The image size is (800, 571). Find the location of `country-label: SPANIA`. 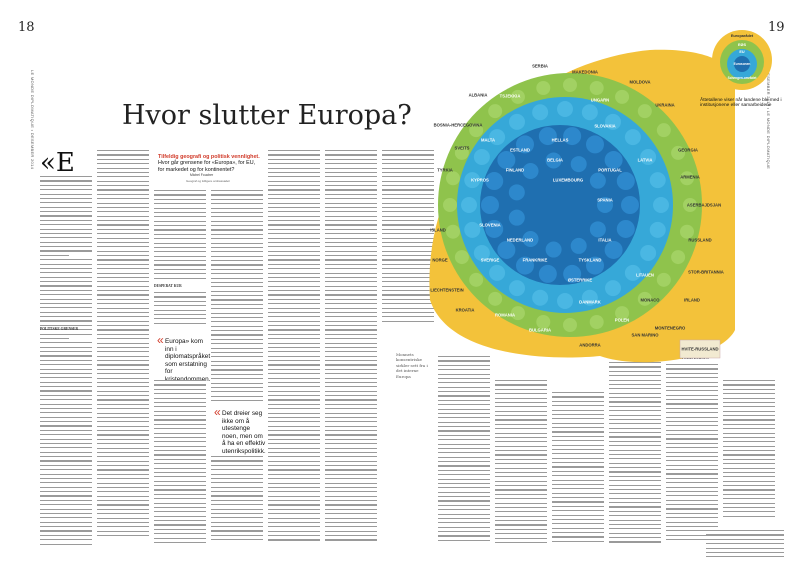

country-label: SPANIA is located at coordinates (605, 200).